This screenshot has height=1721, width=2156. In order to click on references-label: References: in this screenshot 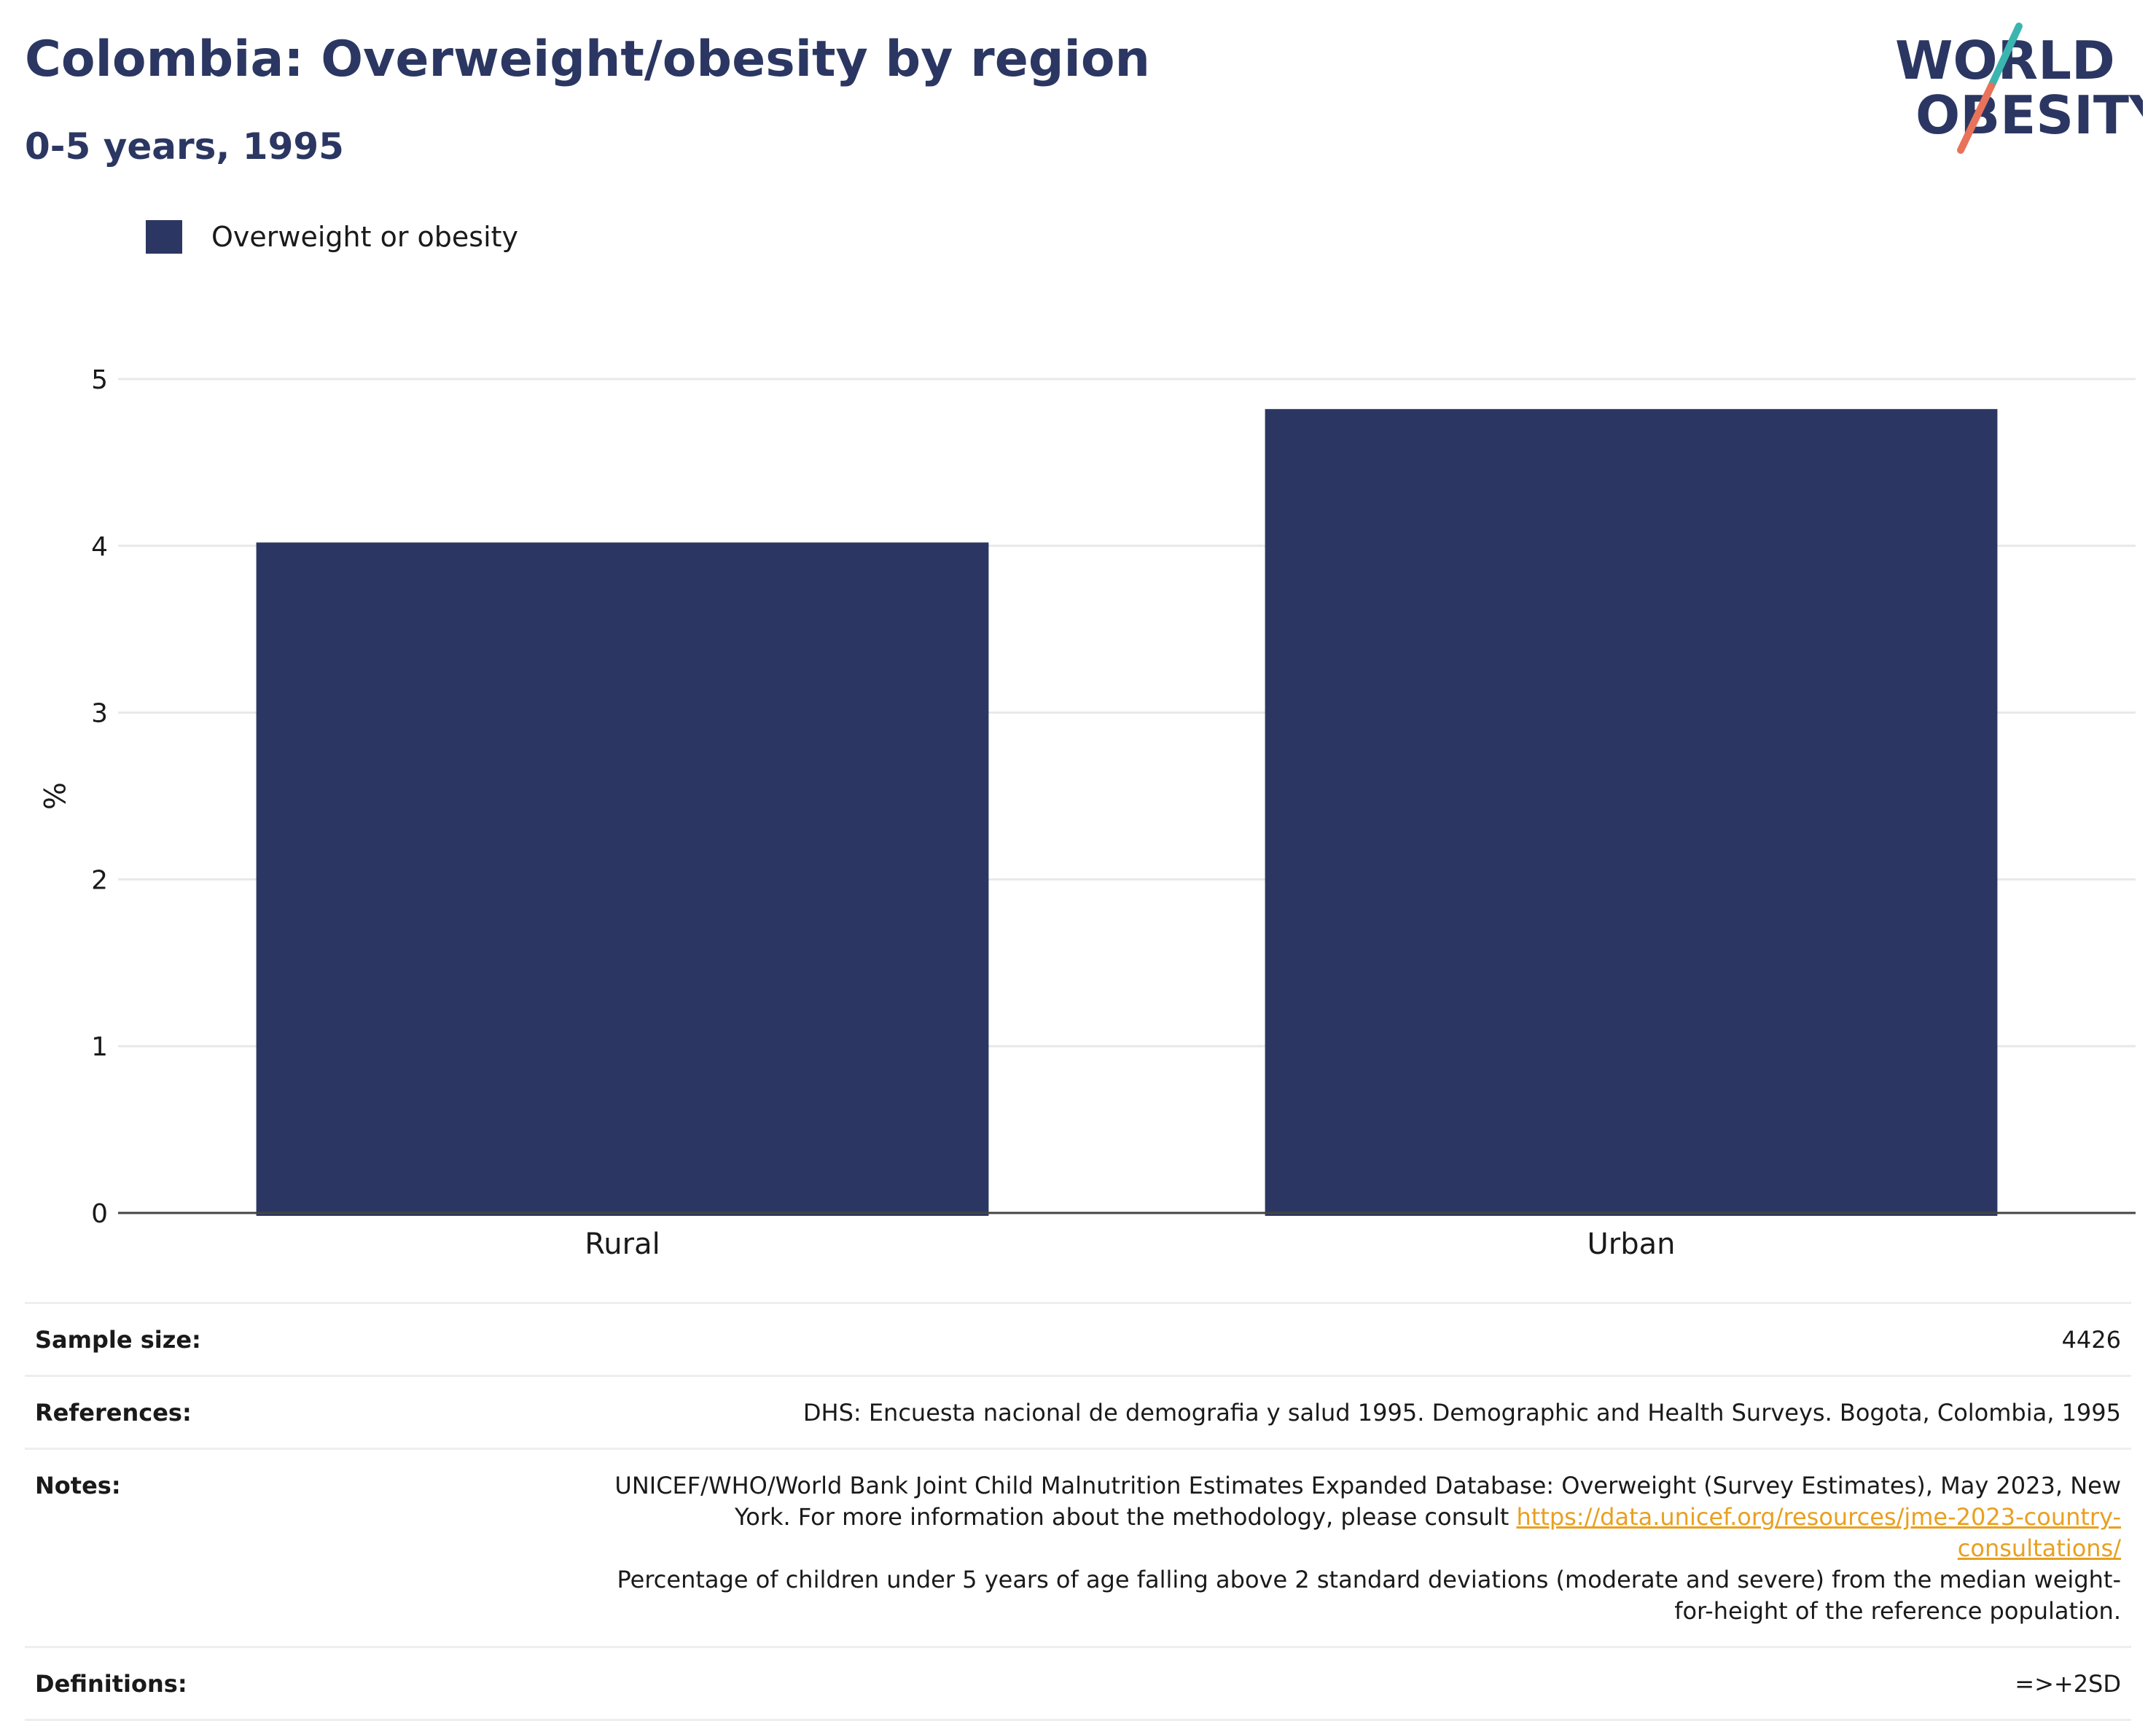, I will do `click(114, 1413)`.